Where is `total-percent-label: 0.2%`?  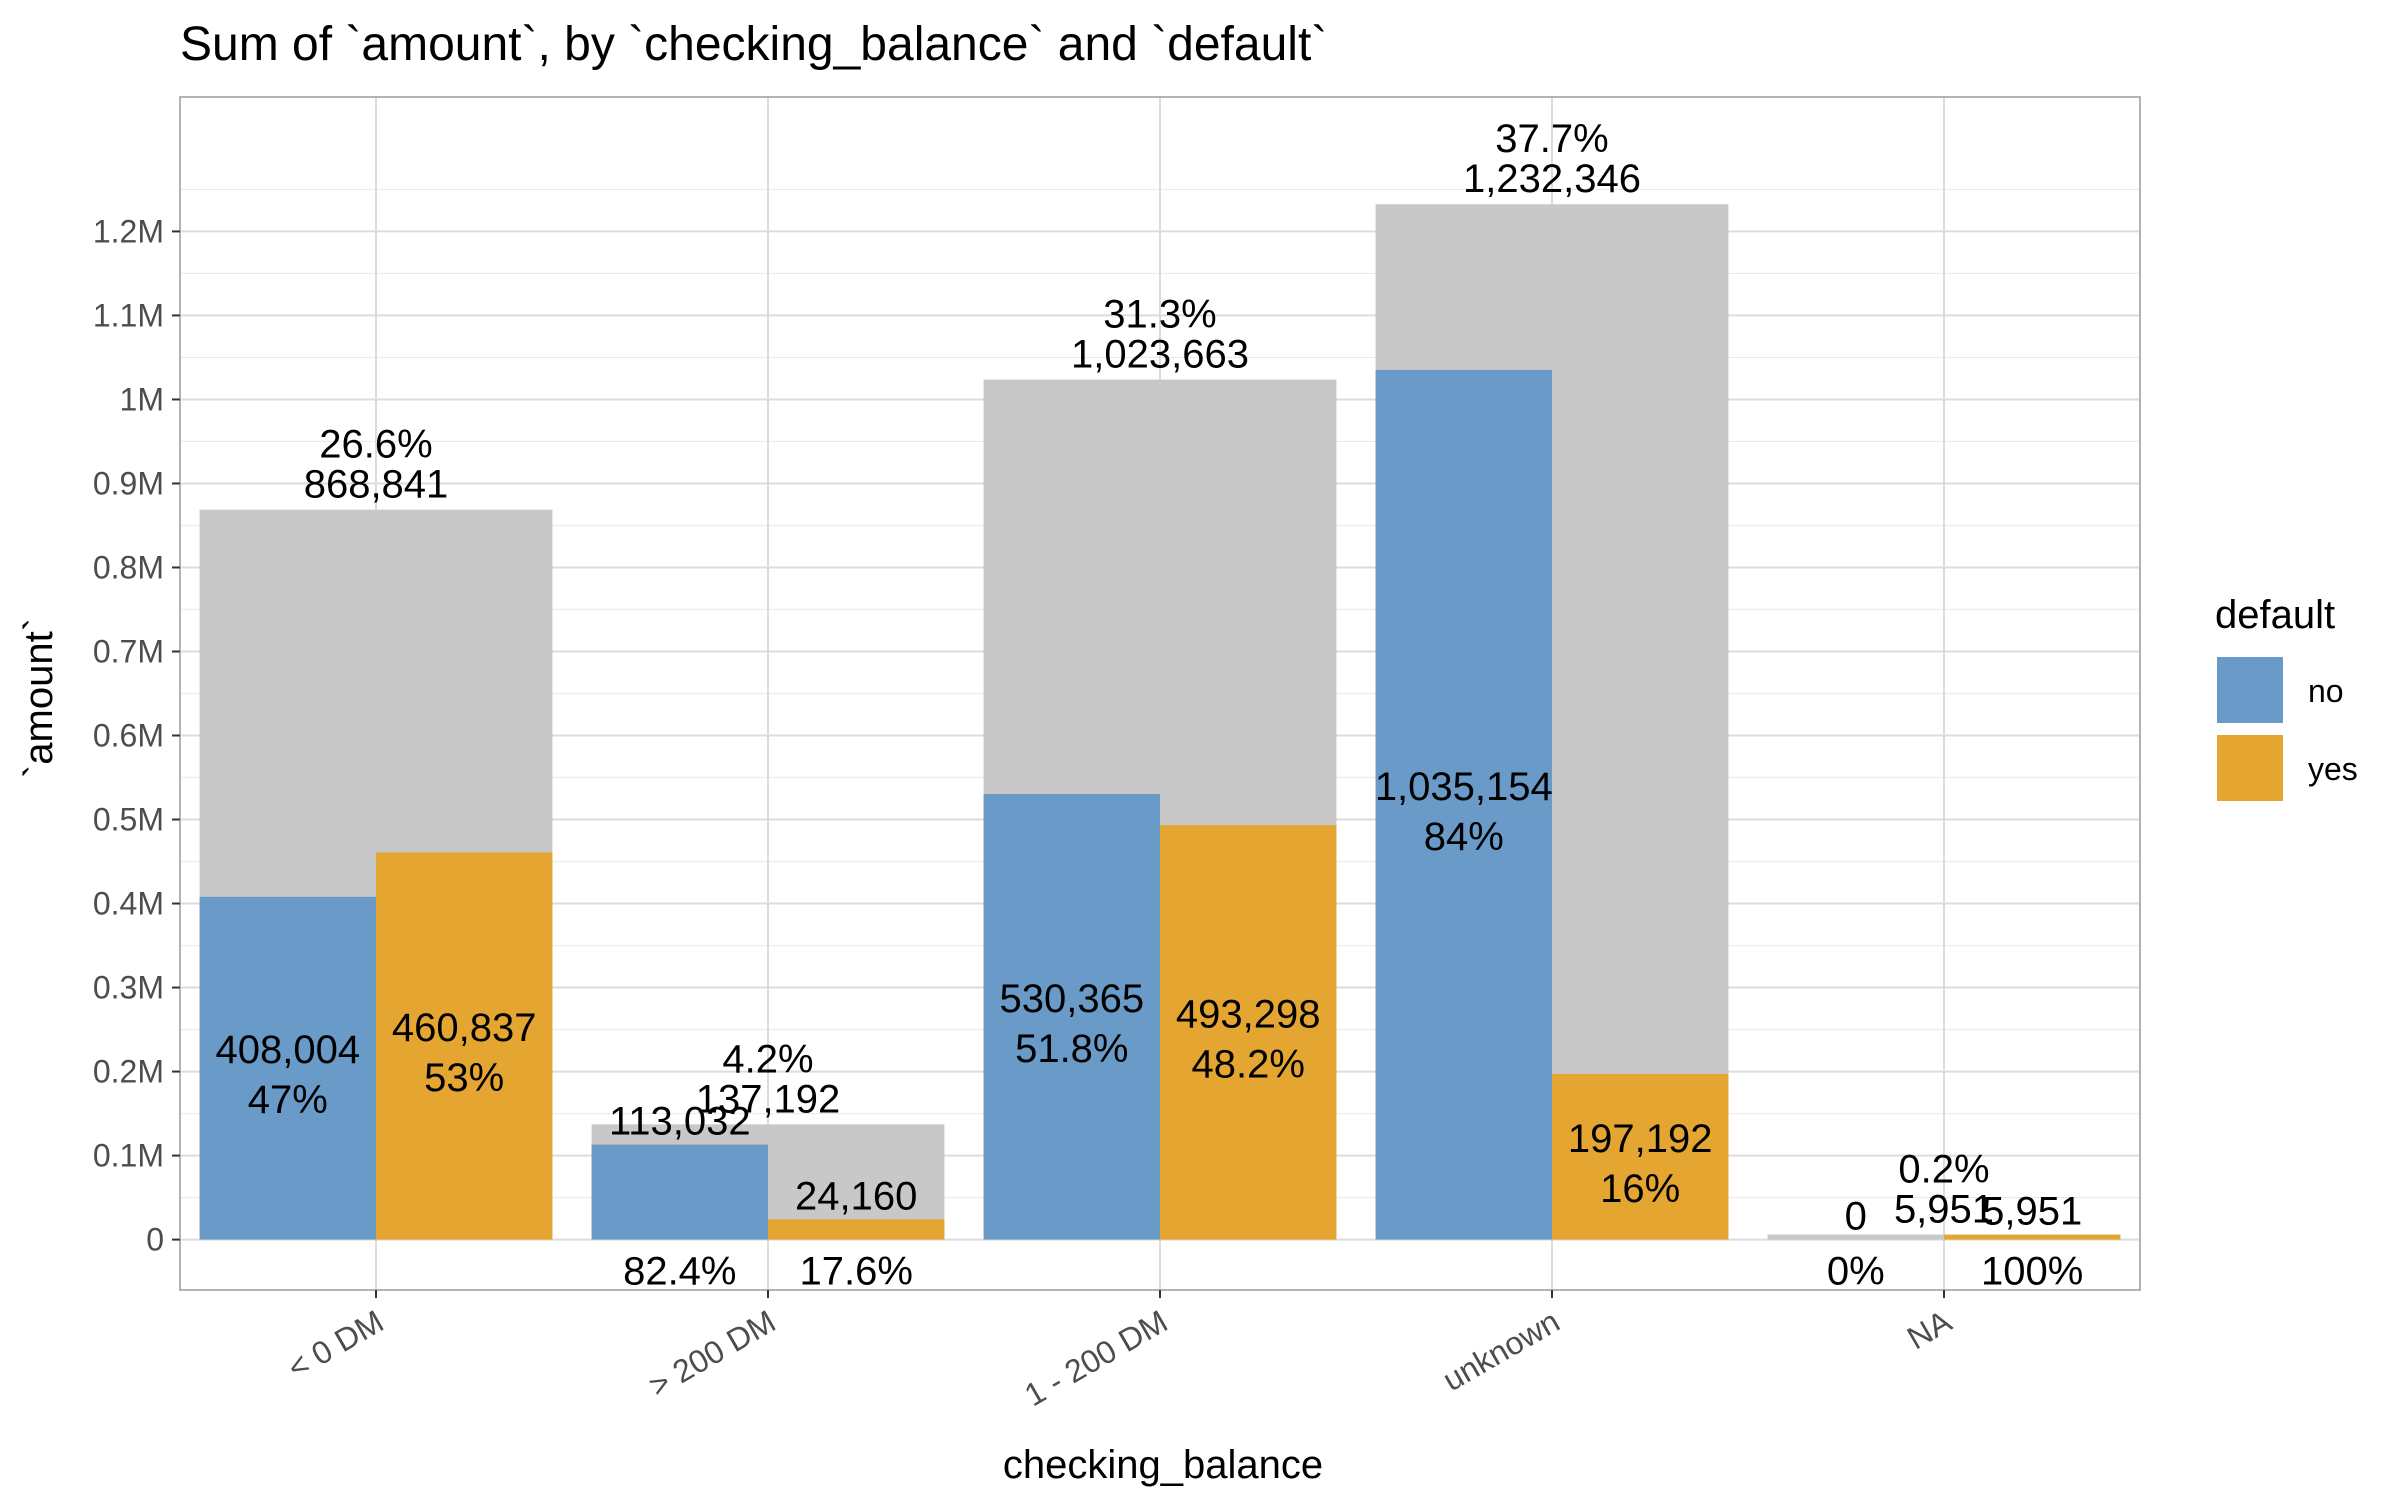 total-percent-label: 0.2% is located at coordinates (1943, 1170).